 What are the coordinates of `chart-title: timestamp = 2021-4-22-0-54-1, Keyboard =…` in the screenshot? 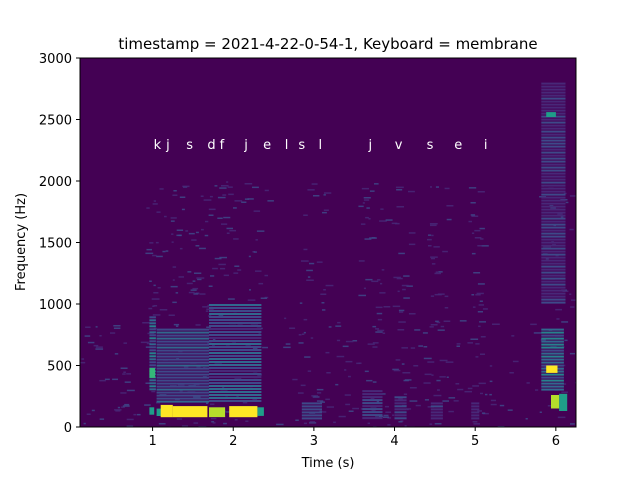 It's located at (327, 44).